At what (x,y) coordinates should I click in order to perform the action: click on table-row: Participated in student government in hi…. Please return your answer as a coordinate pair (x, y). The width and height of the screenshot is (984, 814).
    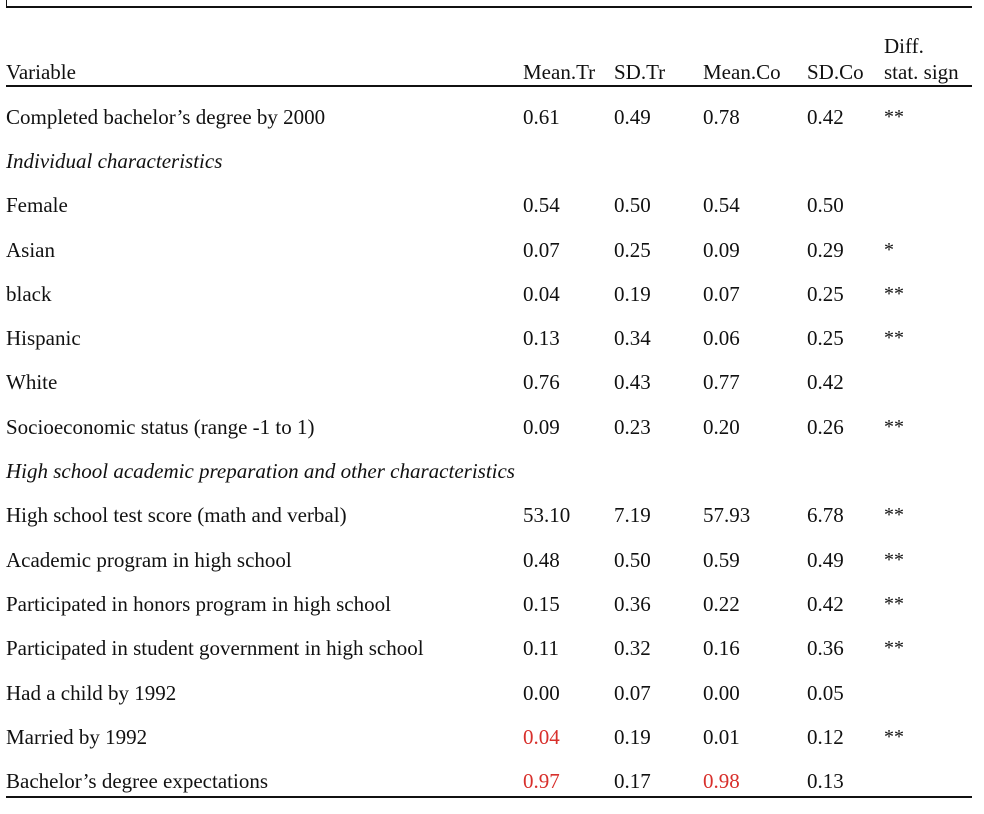
    Looking at the image, I should click on (489, 649).